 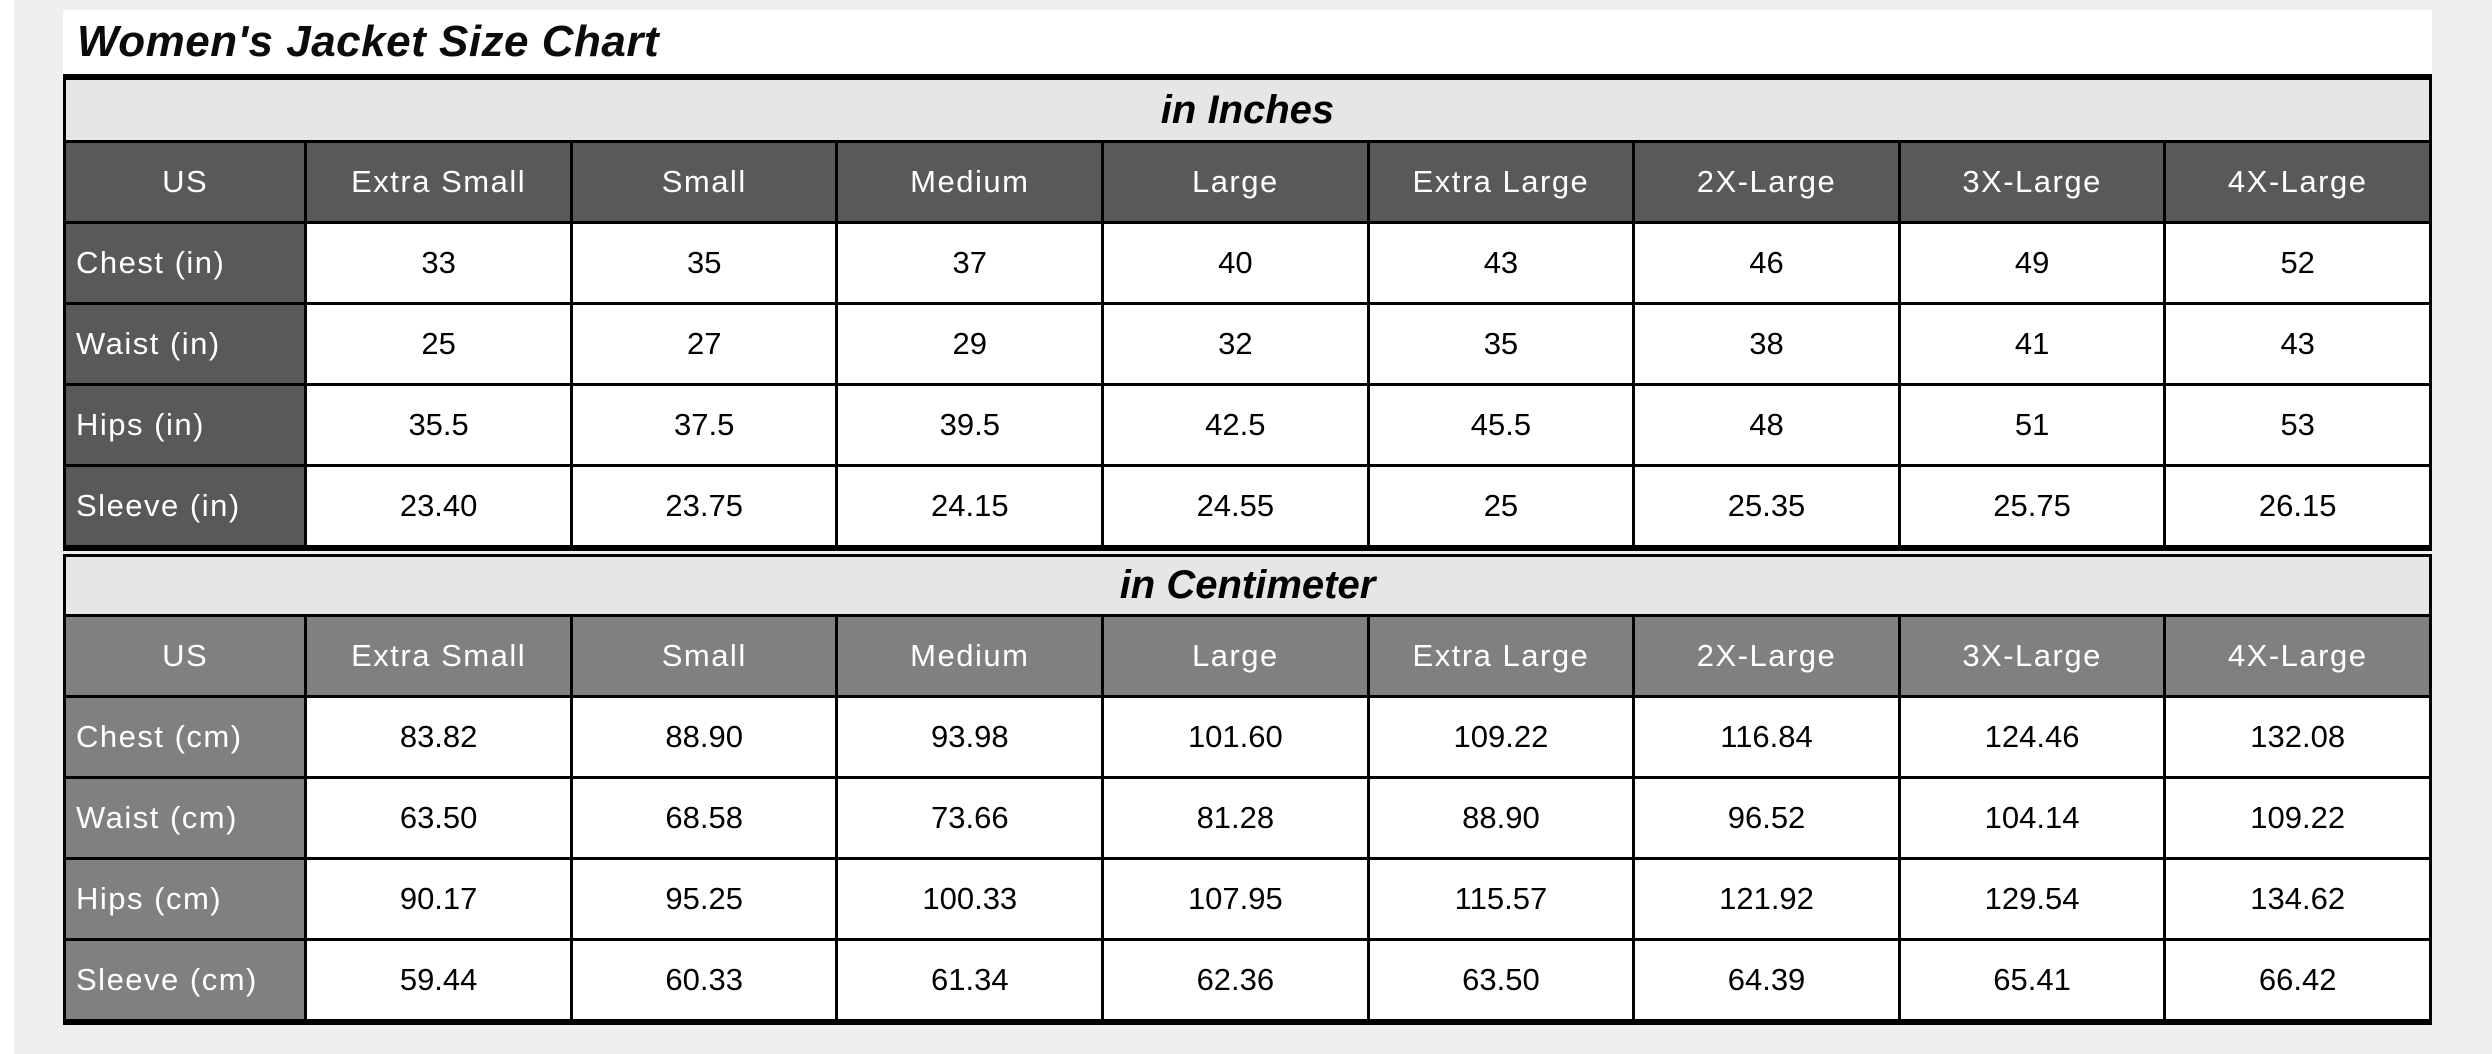 What do you see at coordinates (1766, 899) in the screenshot?
I see `measurement-value-cell: 121.92` at bounding box center [1766, 899].